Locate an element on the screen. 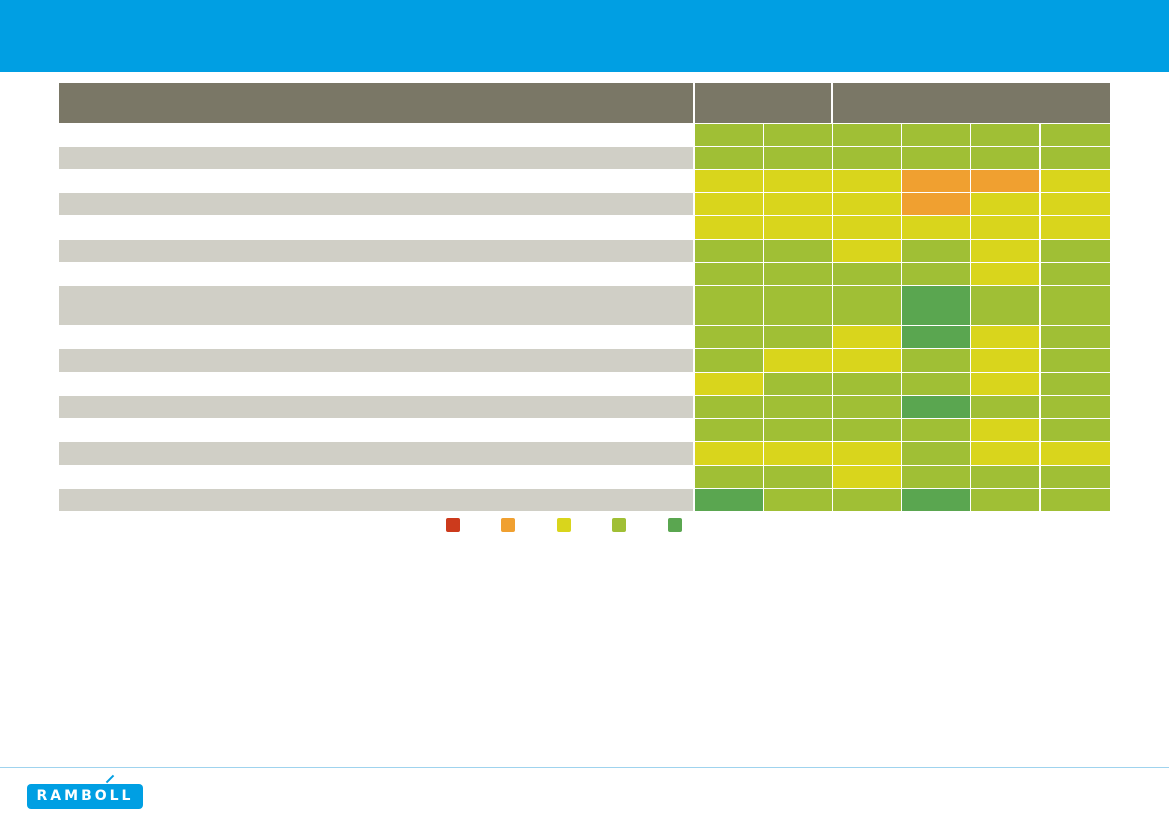 The height and width of the screenshot is (826, 1169). ramboll-logo: RAMBOLL is located at coordinates (85, 791).